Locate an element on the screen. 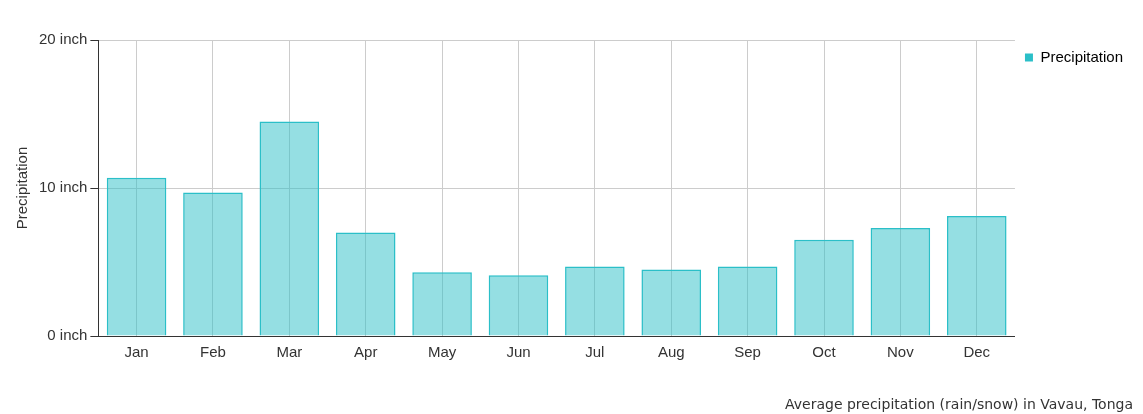 This screenshot has height=414, width=1143. x-tick-label: Jun is located at coordinates (518, 352).